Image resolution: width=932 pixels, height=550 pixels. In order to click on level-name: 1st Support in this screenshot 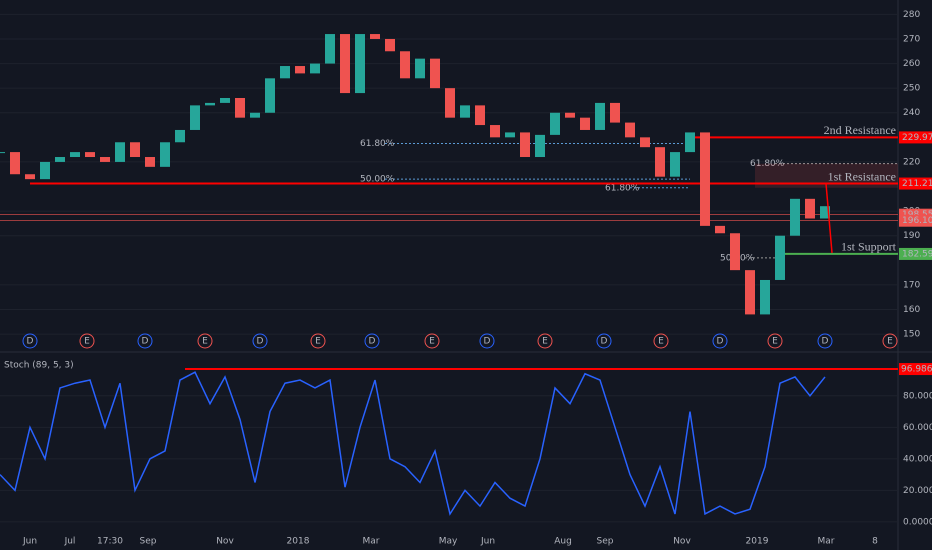, I will do `click(869, 247)`.